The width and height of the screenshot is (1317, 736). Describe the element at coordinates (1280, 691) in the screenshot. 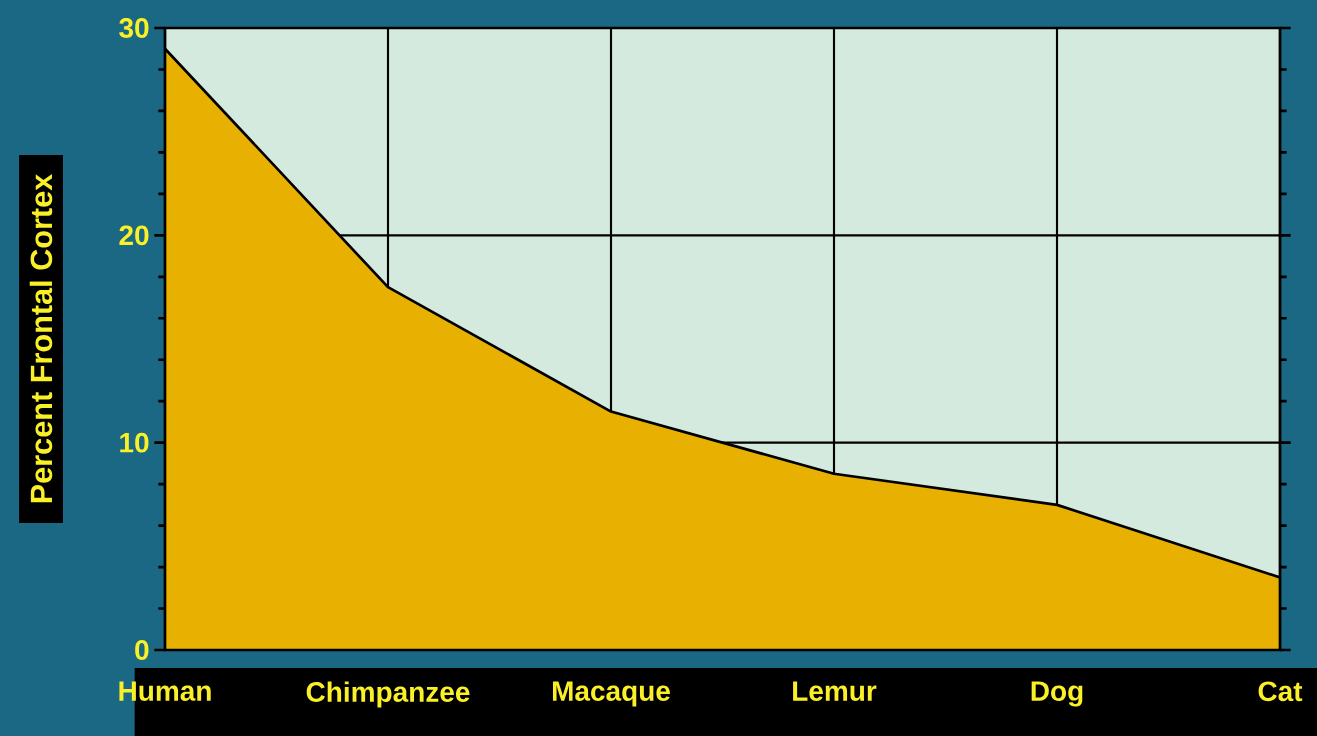

I see `x-tick-label: Cat` at that location.